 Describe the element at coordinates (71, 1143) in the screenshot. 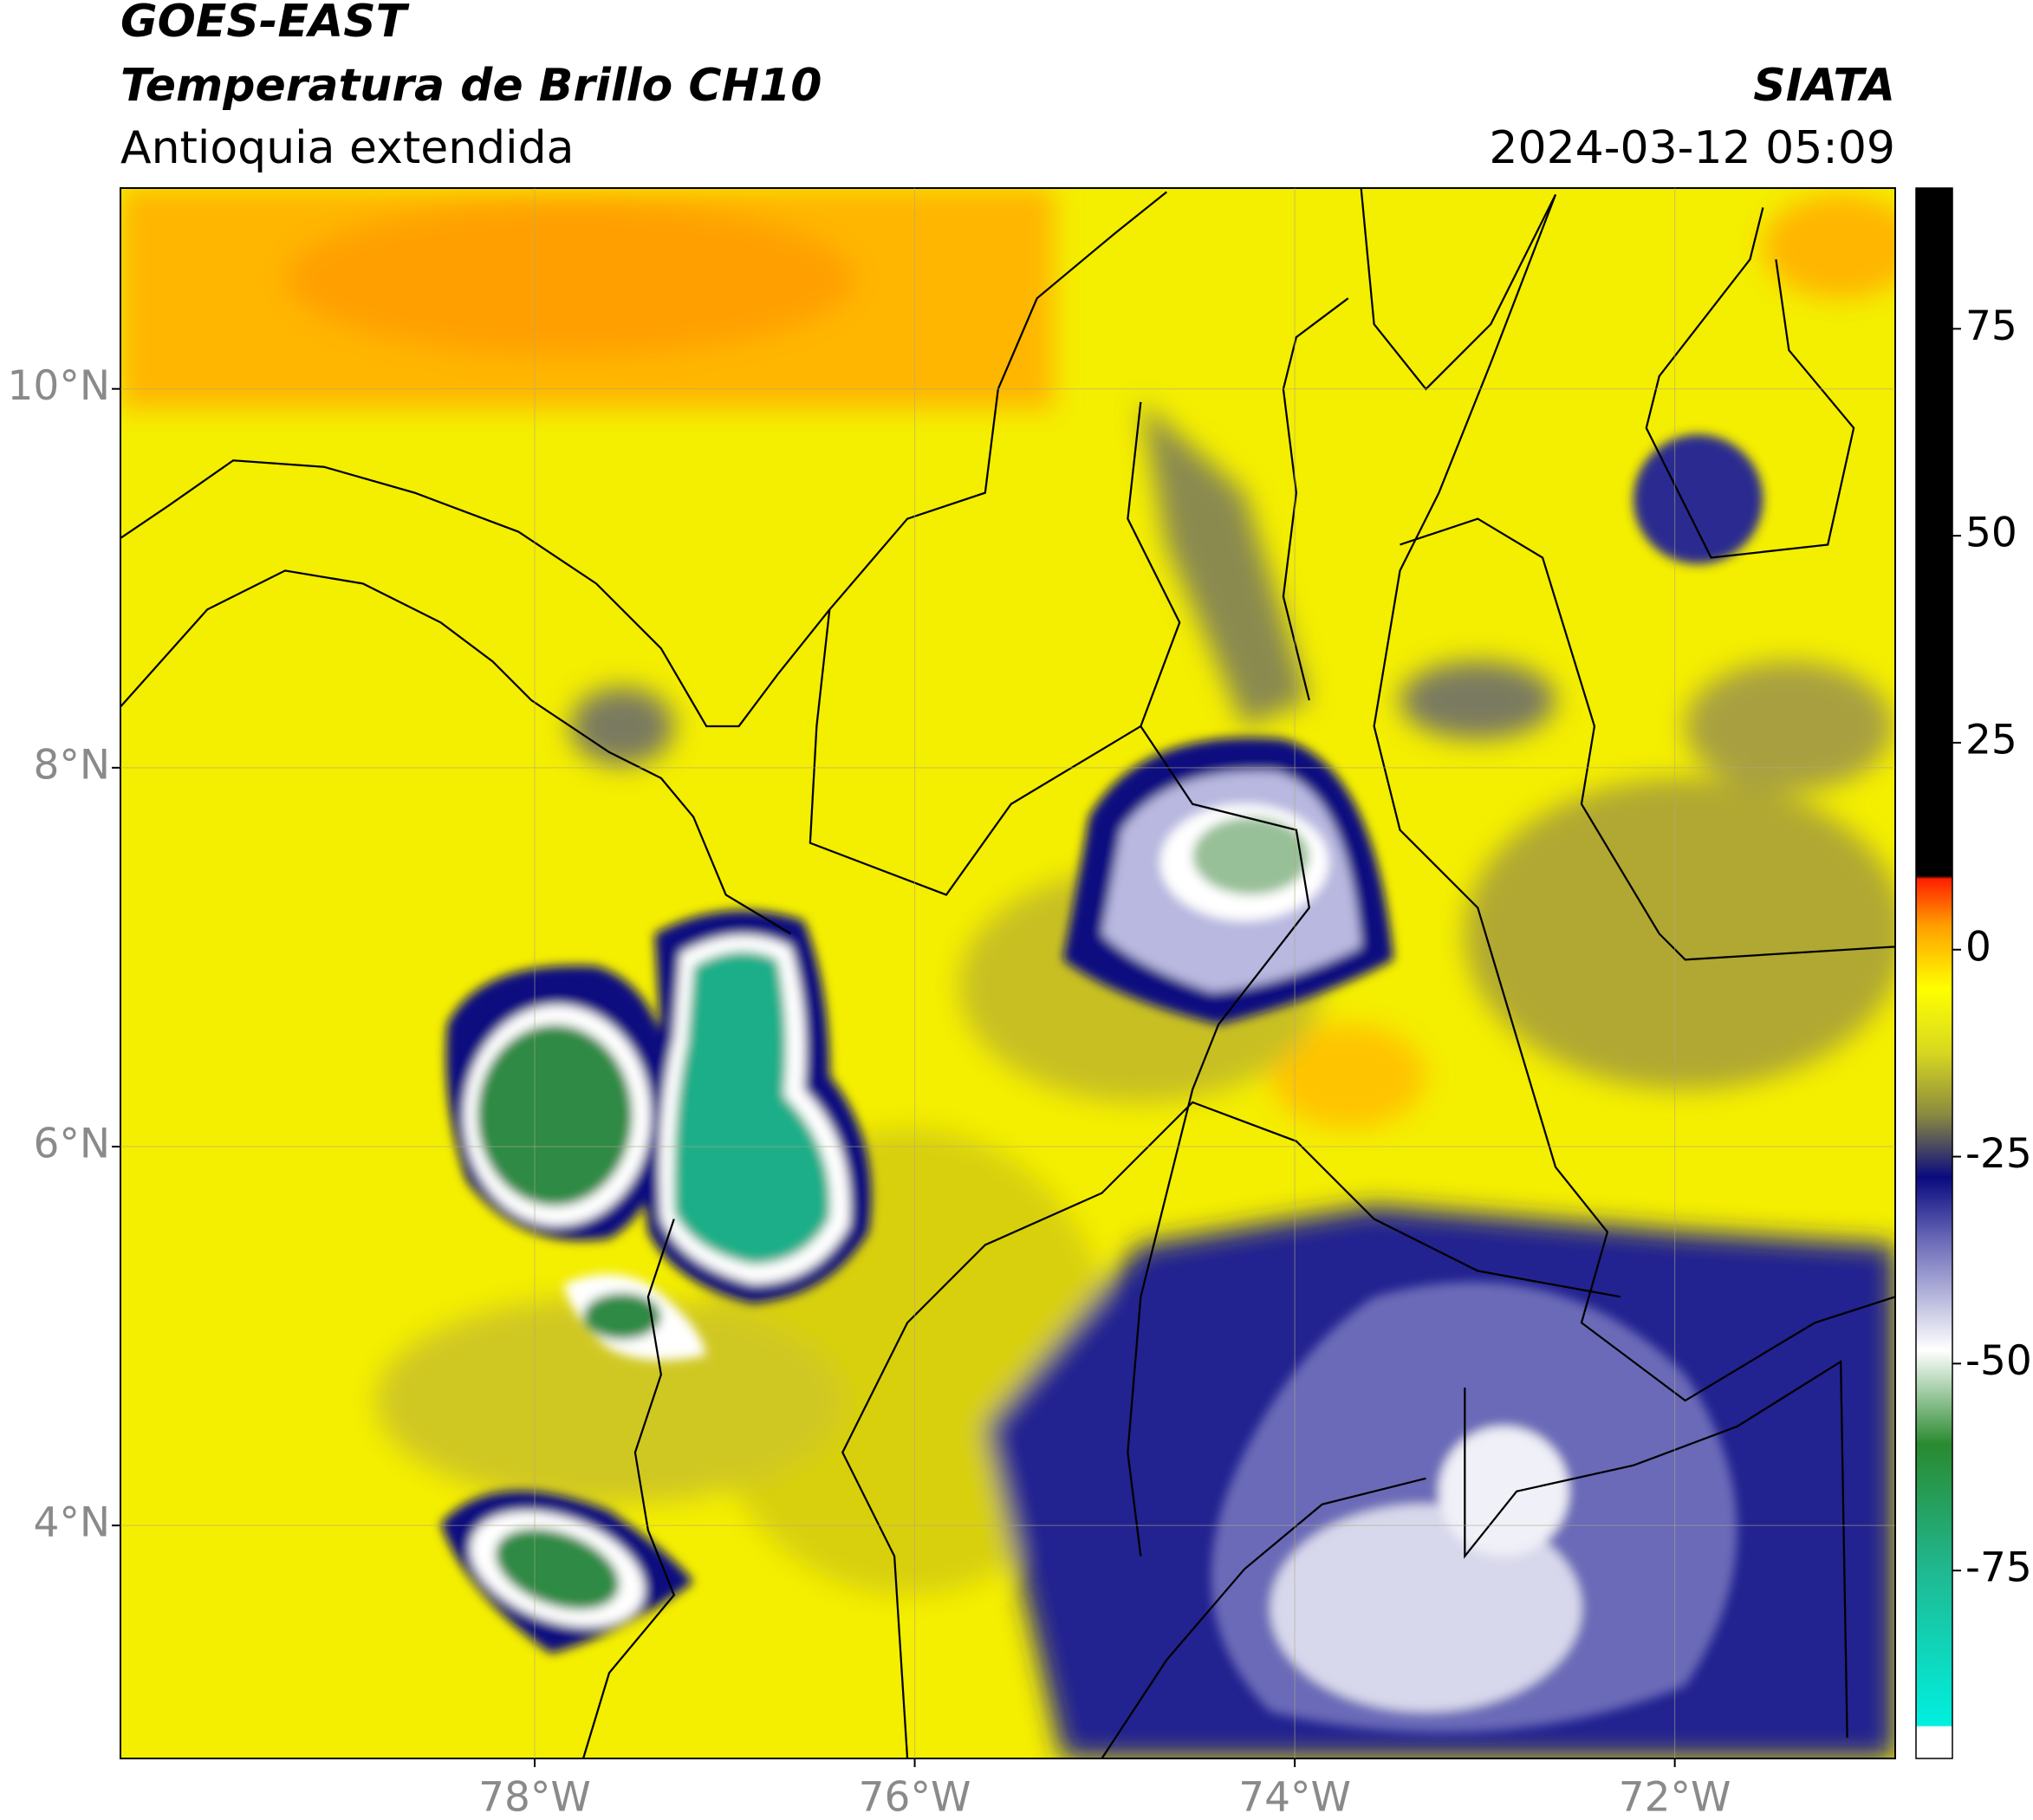

I see `y-tick-label: 6°N` at that location.